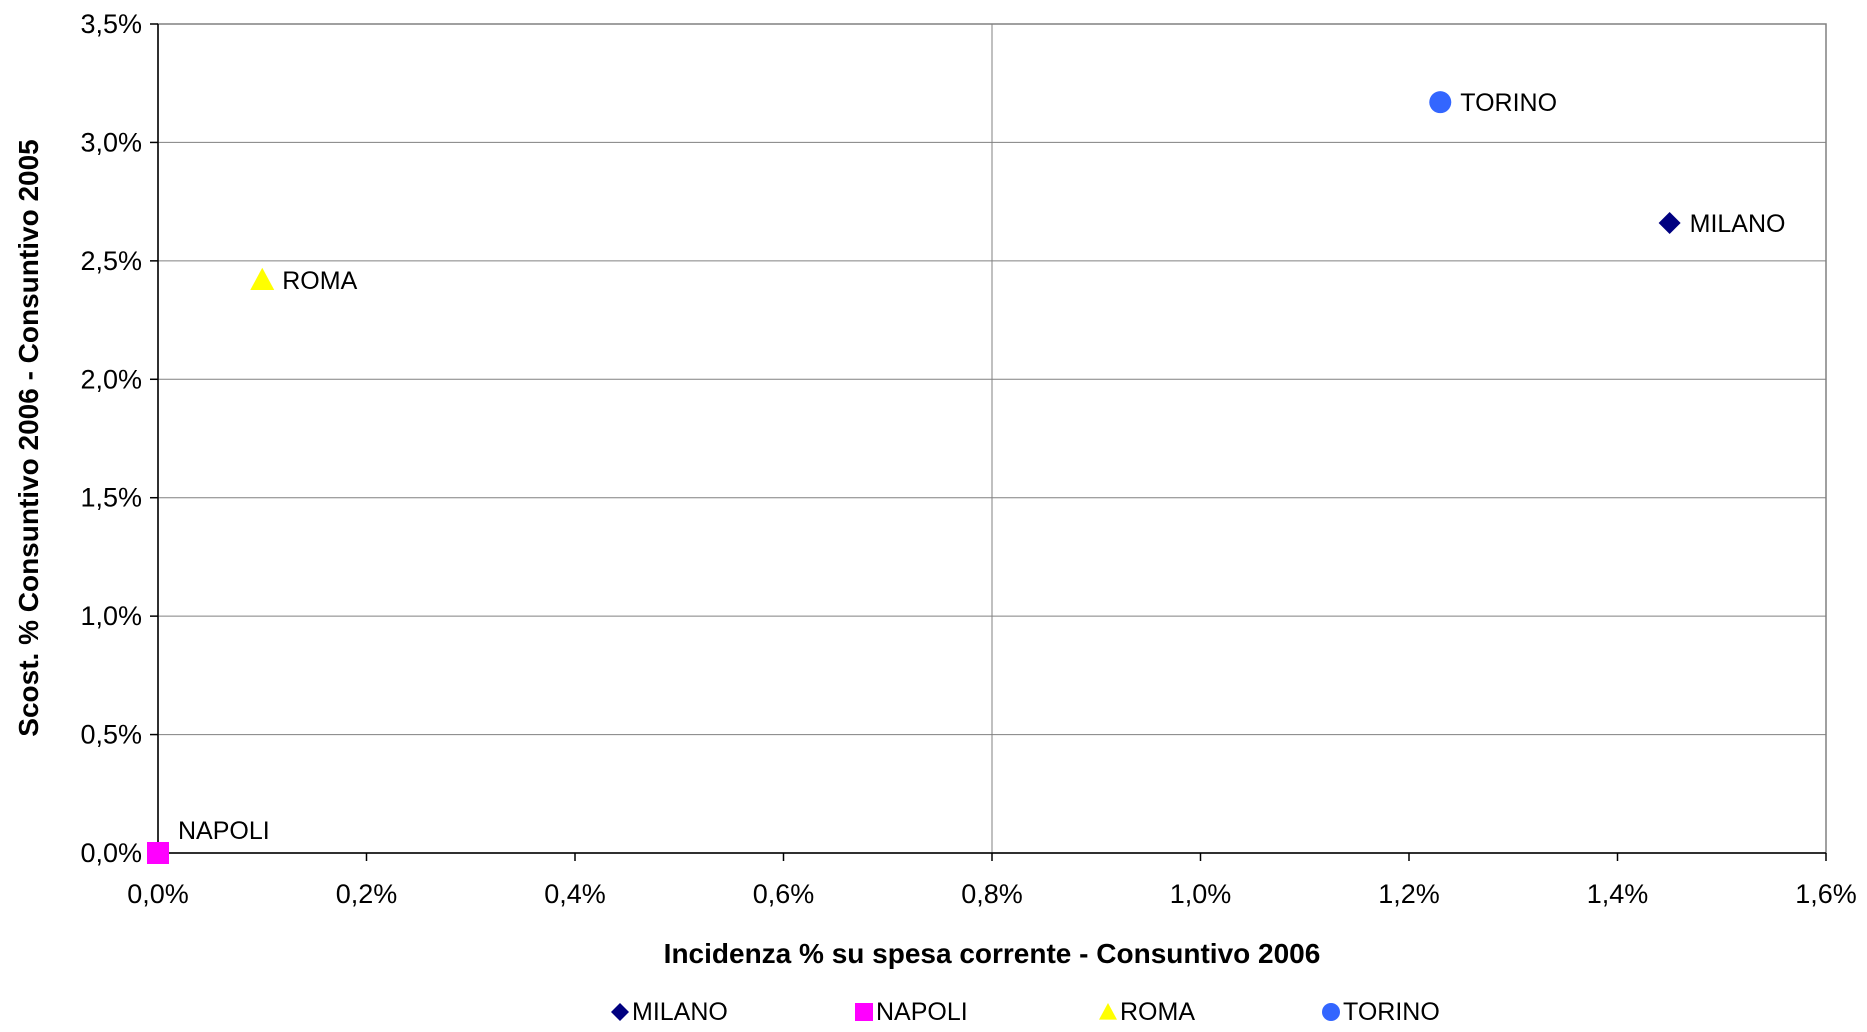  I want to click on y-tick-label: 3,0%, so click(111, 142).